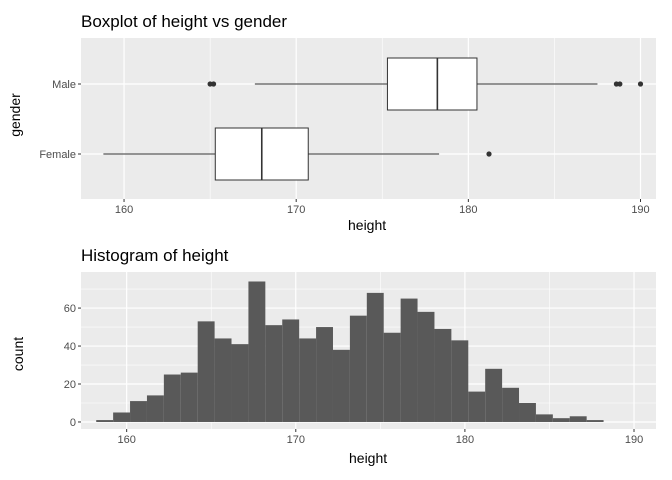 The image size is (672, 480). Describe the element at coordinates (296, 440) in the screenshot. I see `histogram-x-tick-label: 170` at that location.